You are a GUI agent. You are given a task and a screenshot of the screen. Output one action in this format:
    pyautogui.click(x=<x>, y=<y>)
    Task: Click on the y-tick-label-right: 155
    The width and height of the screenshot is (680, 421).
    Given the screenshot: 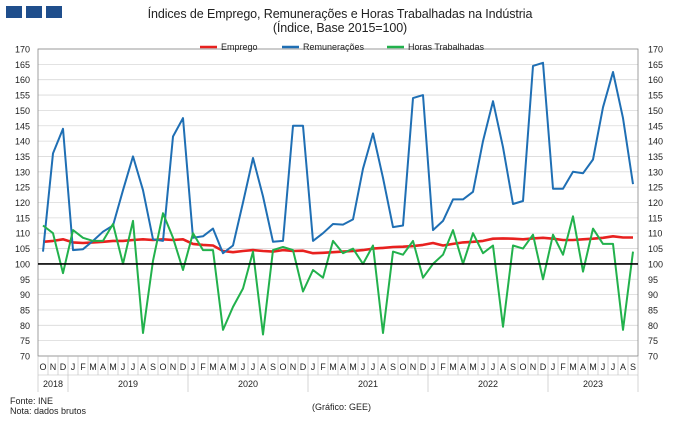 What is the action you would take?
    pyautogui.click(x=655, y=96)
    